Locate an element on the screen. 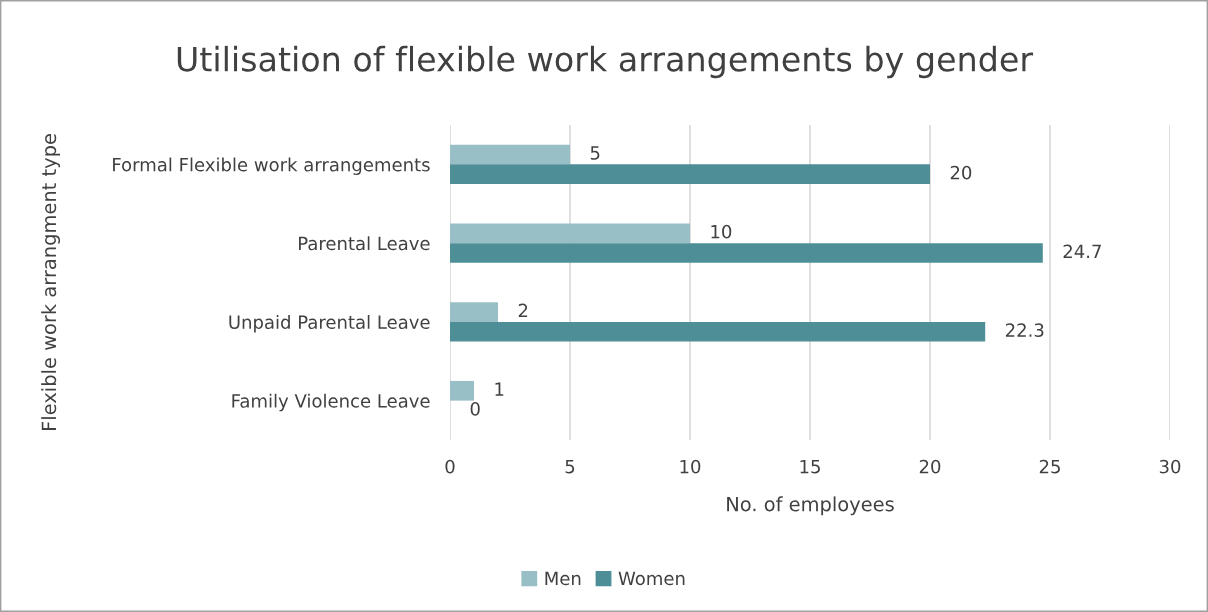  x-tick-label: 0 is located at coordinates (450, 466).